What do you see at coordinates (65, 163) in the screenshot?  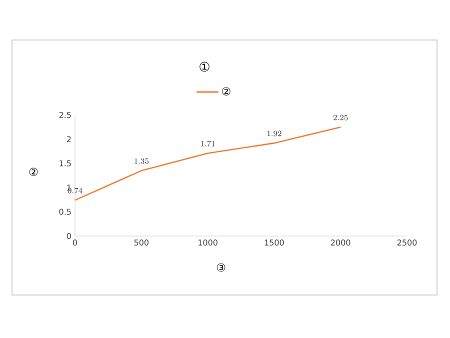 I see `y-tick-label: 1.5` at bounding box center [65, 163].